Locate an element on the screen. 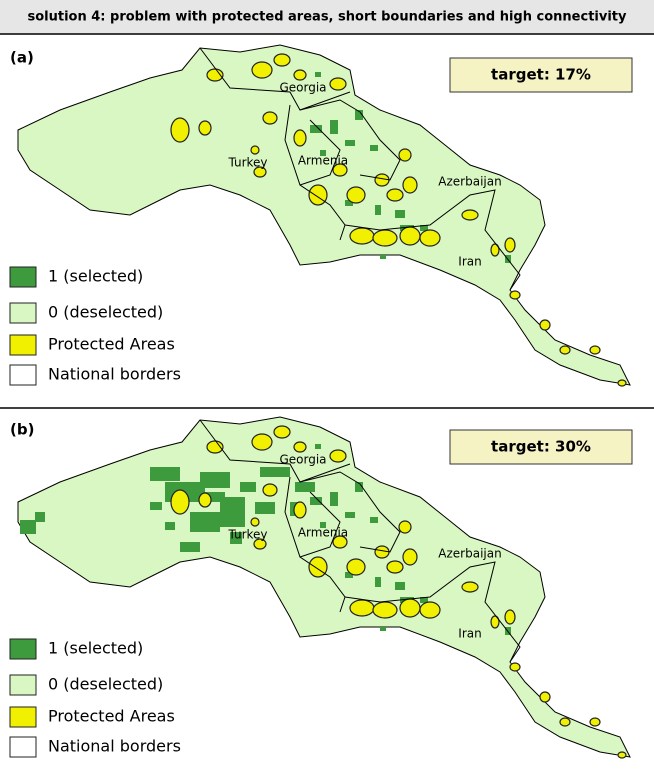 The height and width of the screenshot is (772, 654). country-label: Azerbaijan is located at coordinates (469, 182).